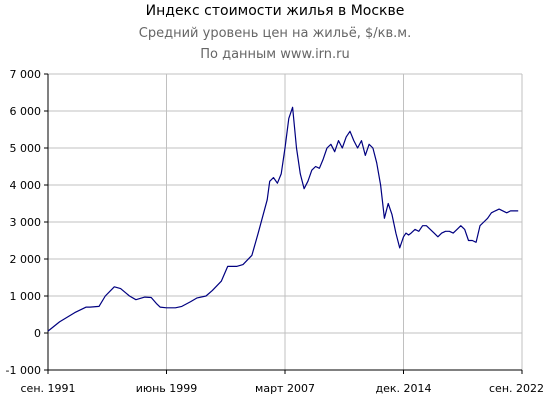 The height and width of the screenshot is (400, 550). Describe the element at coordinates (275, 54) in the screenshot. I see `chart-source: По данным www.irn.ru` at that location.